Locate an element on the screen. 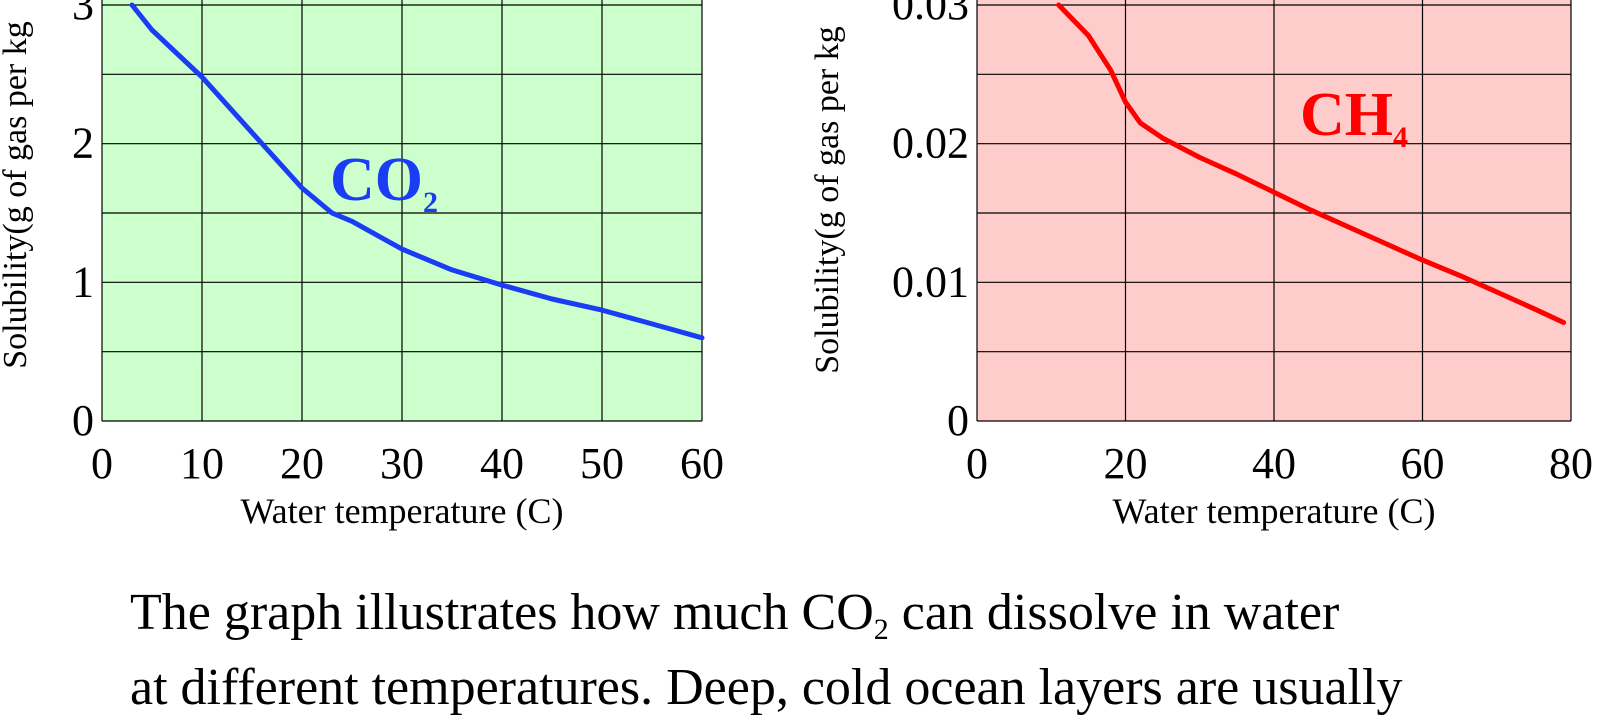 This screenshot has height=717, width=1600. y-tick-label: 2 is located at coordinates (83, 143).